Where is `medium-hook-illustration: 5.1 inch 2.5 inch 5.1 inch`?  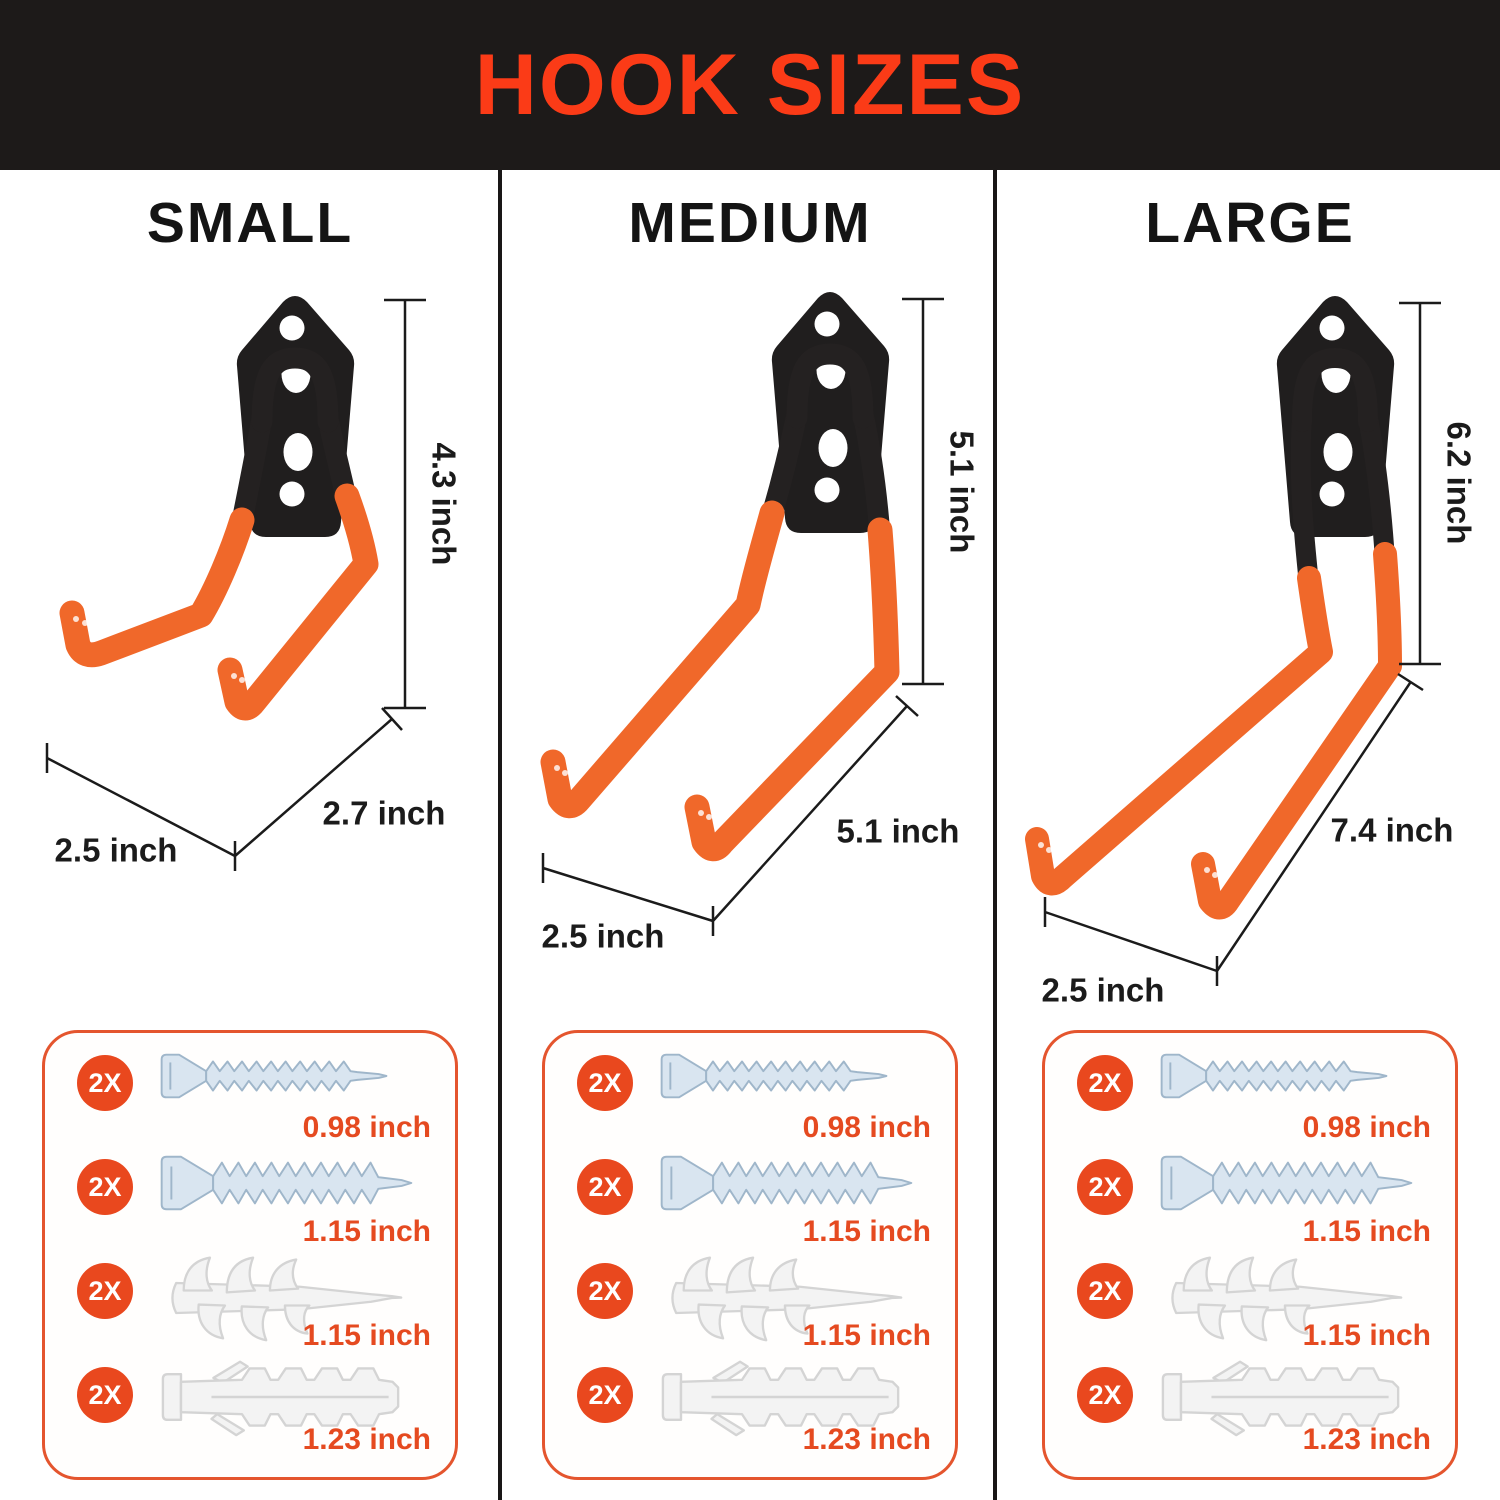
medium-hook-illustration: 5.1 inch 2.5 inch 5.1 inch is located at coordinates (760, 623).